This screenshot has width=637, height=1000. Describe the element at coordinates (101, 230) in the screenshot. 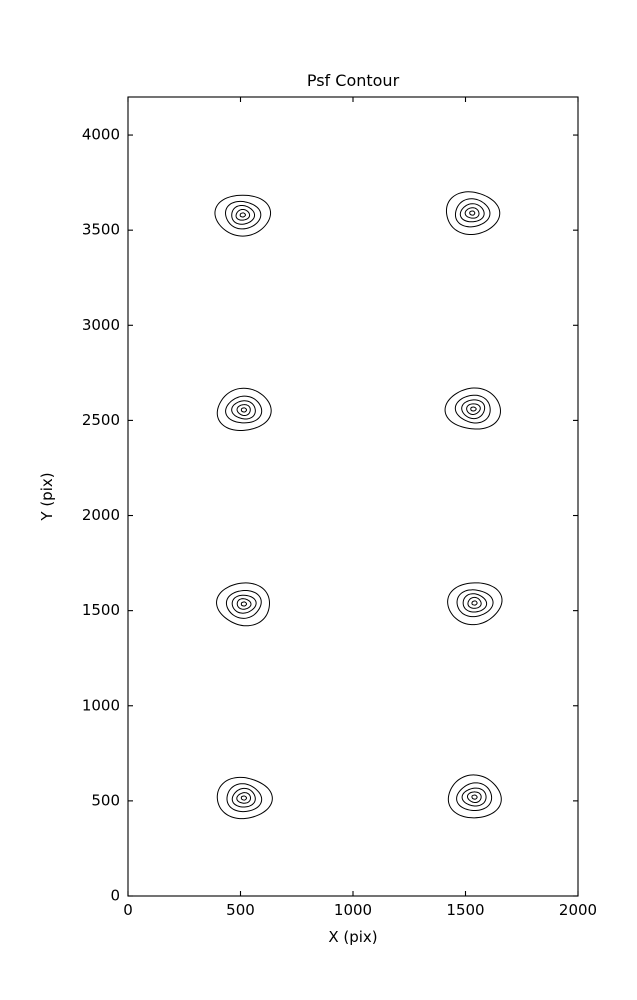

I see `y-tick-label: 3500` at that location.